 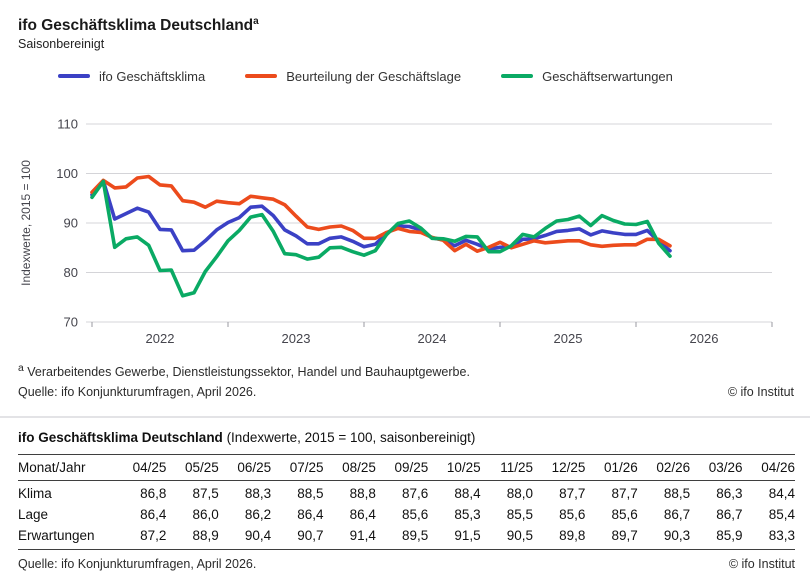 I want to click on value-cell: 89,5, so click(x=415, y=536).